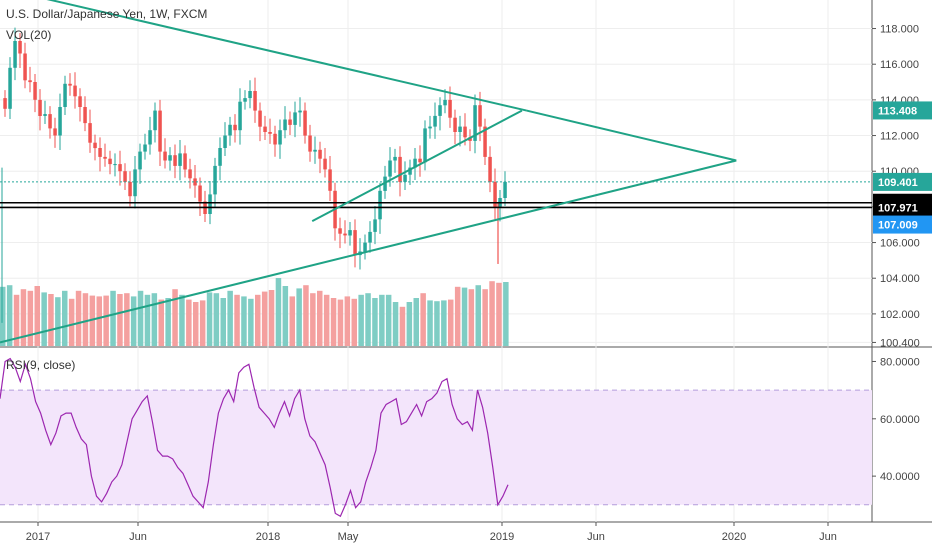  I want to click on trendline, so click(631, 135).